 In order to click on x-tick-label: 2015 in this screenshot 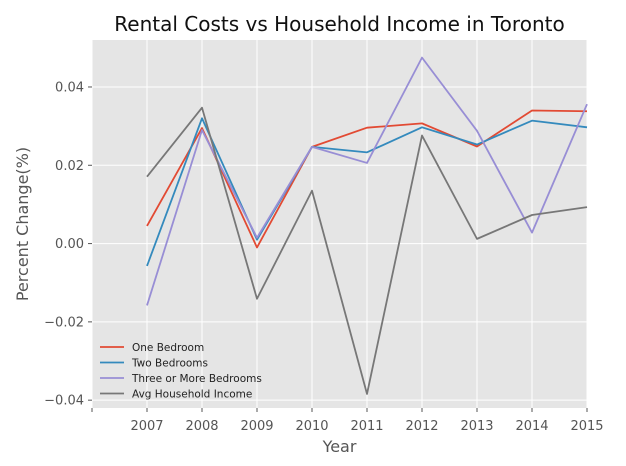, I will do `click(586, 426)`.